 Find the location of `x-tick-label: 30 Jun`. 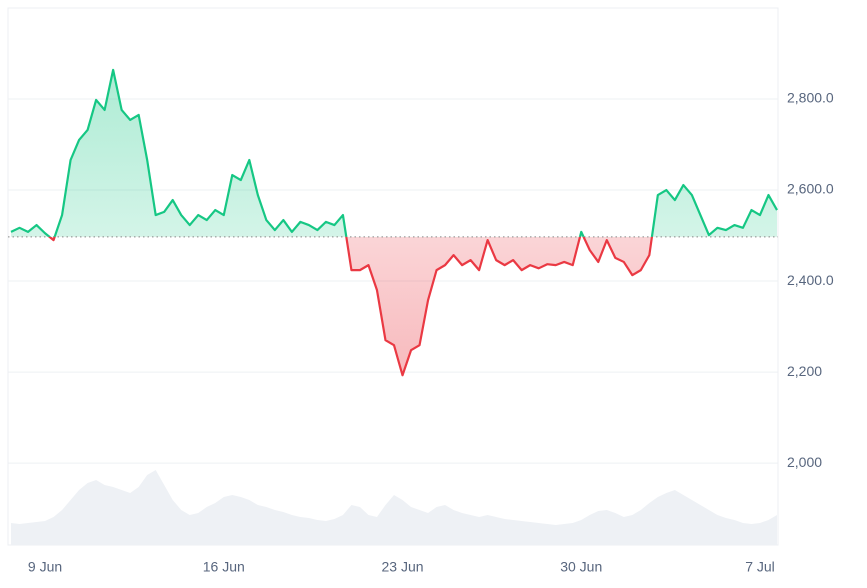

x-tick-label: 30 Jun is located at coordinates (581, 567).